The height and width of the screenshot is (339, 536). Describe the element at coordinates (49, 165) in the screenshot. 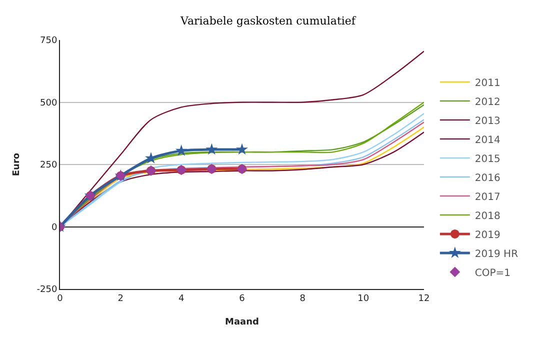

I see `y-tick-label: 250` at that location.